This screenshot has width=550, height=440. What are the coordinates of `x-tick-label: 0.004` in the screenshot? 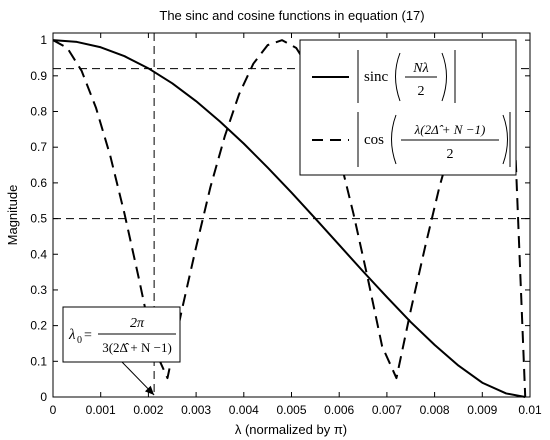 It's located at (244, 410).